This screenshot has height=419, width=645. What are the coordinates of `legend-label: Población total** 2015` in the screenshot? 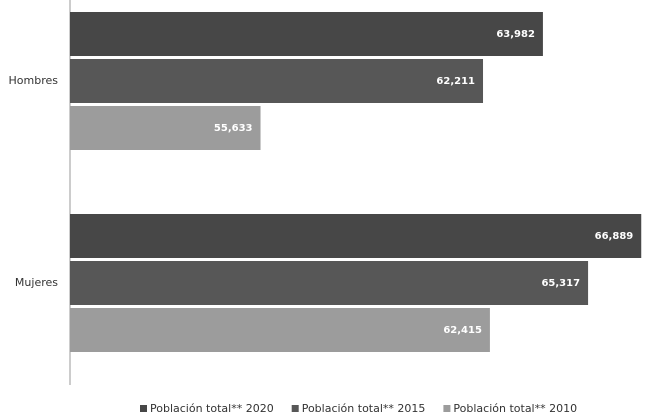 It's located at (364, 408).